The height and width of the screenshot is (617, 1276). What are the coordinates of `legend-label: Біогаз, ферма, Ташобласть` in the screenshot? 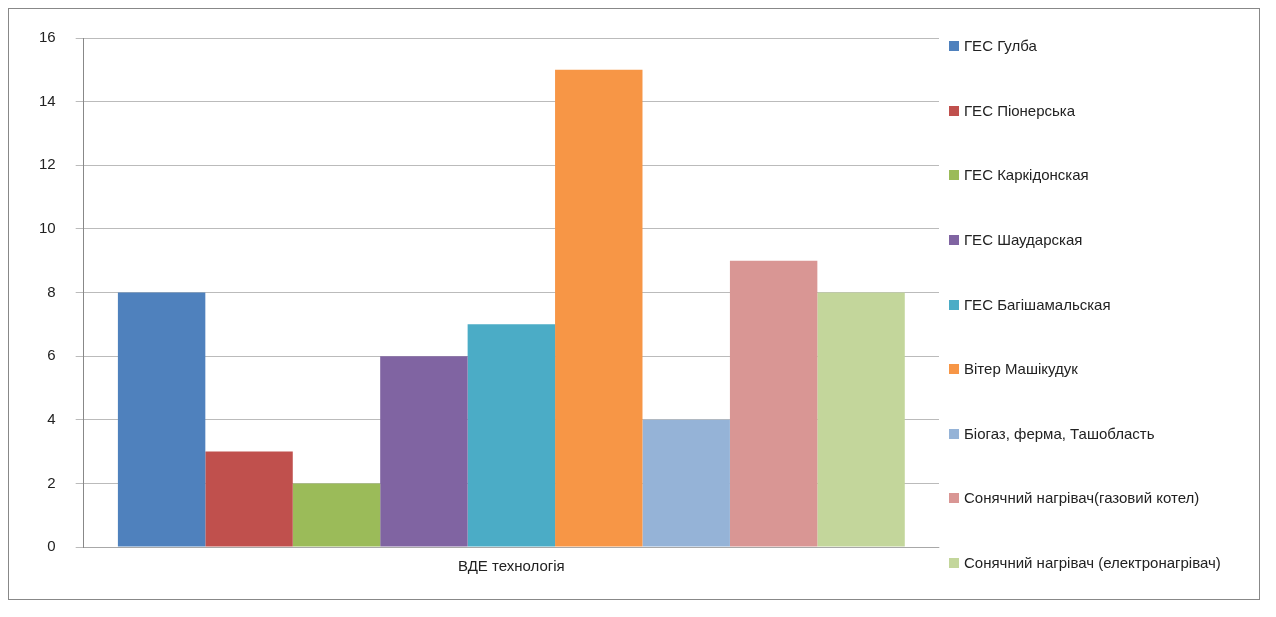 It's located at (1059, 433).